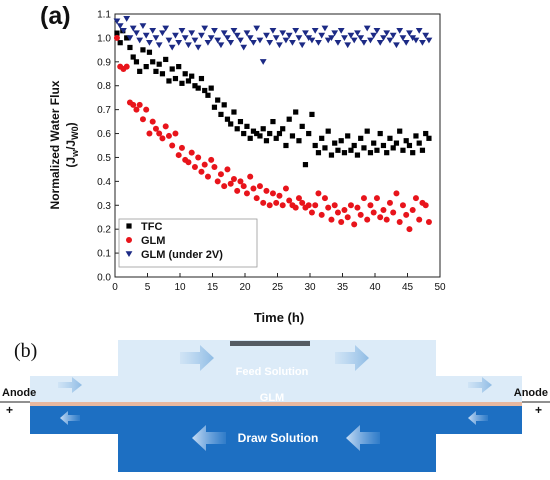 Image resolution: width=550 pixels, height=480 pixels. I want to click on y-axis-label-line2: (Jw/JW0), so click(72, 144).